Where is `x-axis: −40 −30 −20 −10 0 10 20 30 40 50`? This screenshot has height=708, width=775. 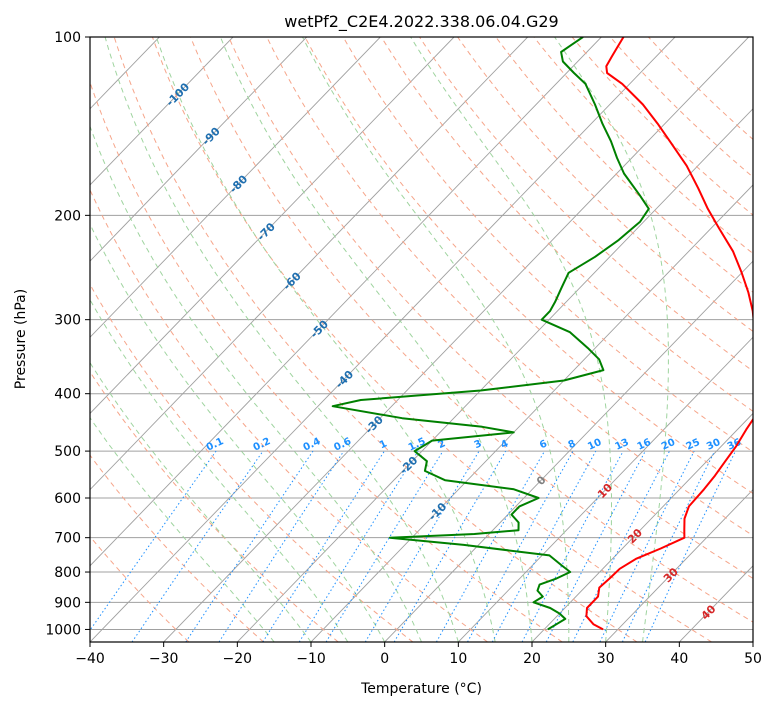
x-axis: −40 −30 −20 −10 0 10 20 30 40 50 is located at coordinates (418, 654).